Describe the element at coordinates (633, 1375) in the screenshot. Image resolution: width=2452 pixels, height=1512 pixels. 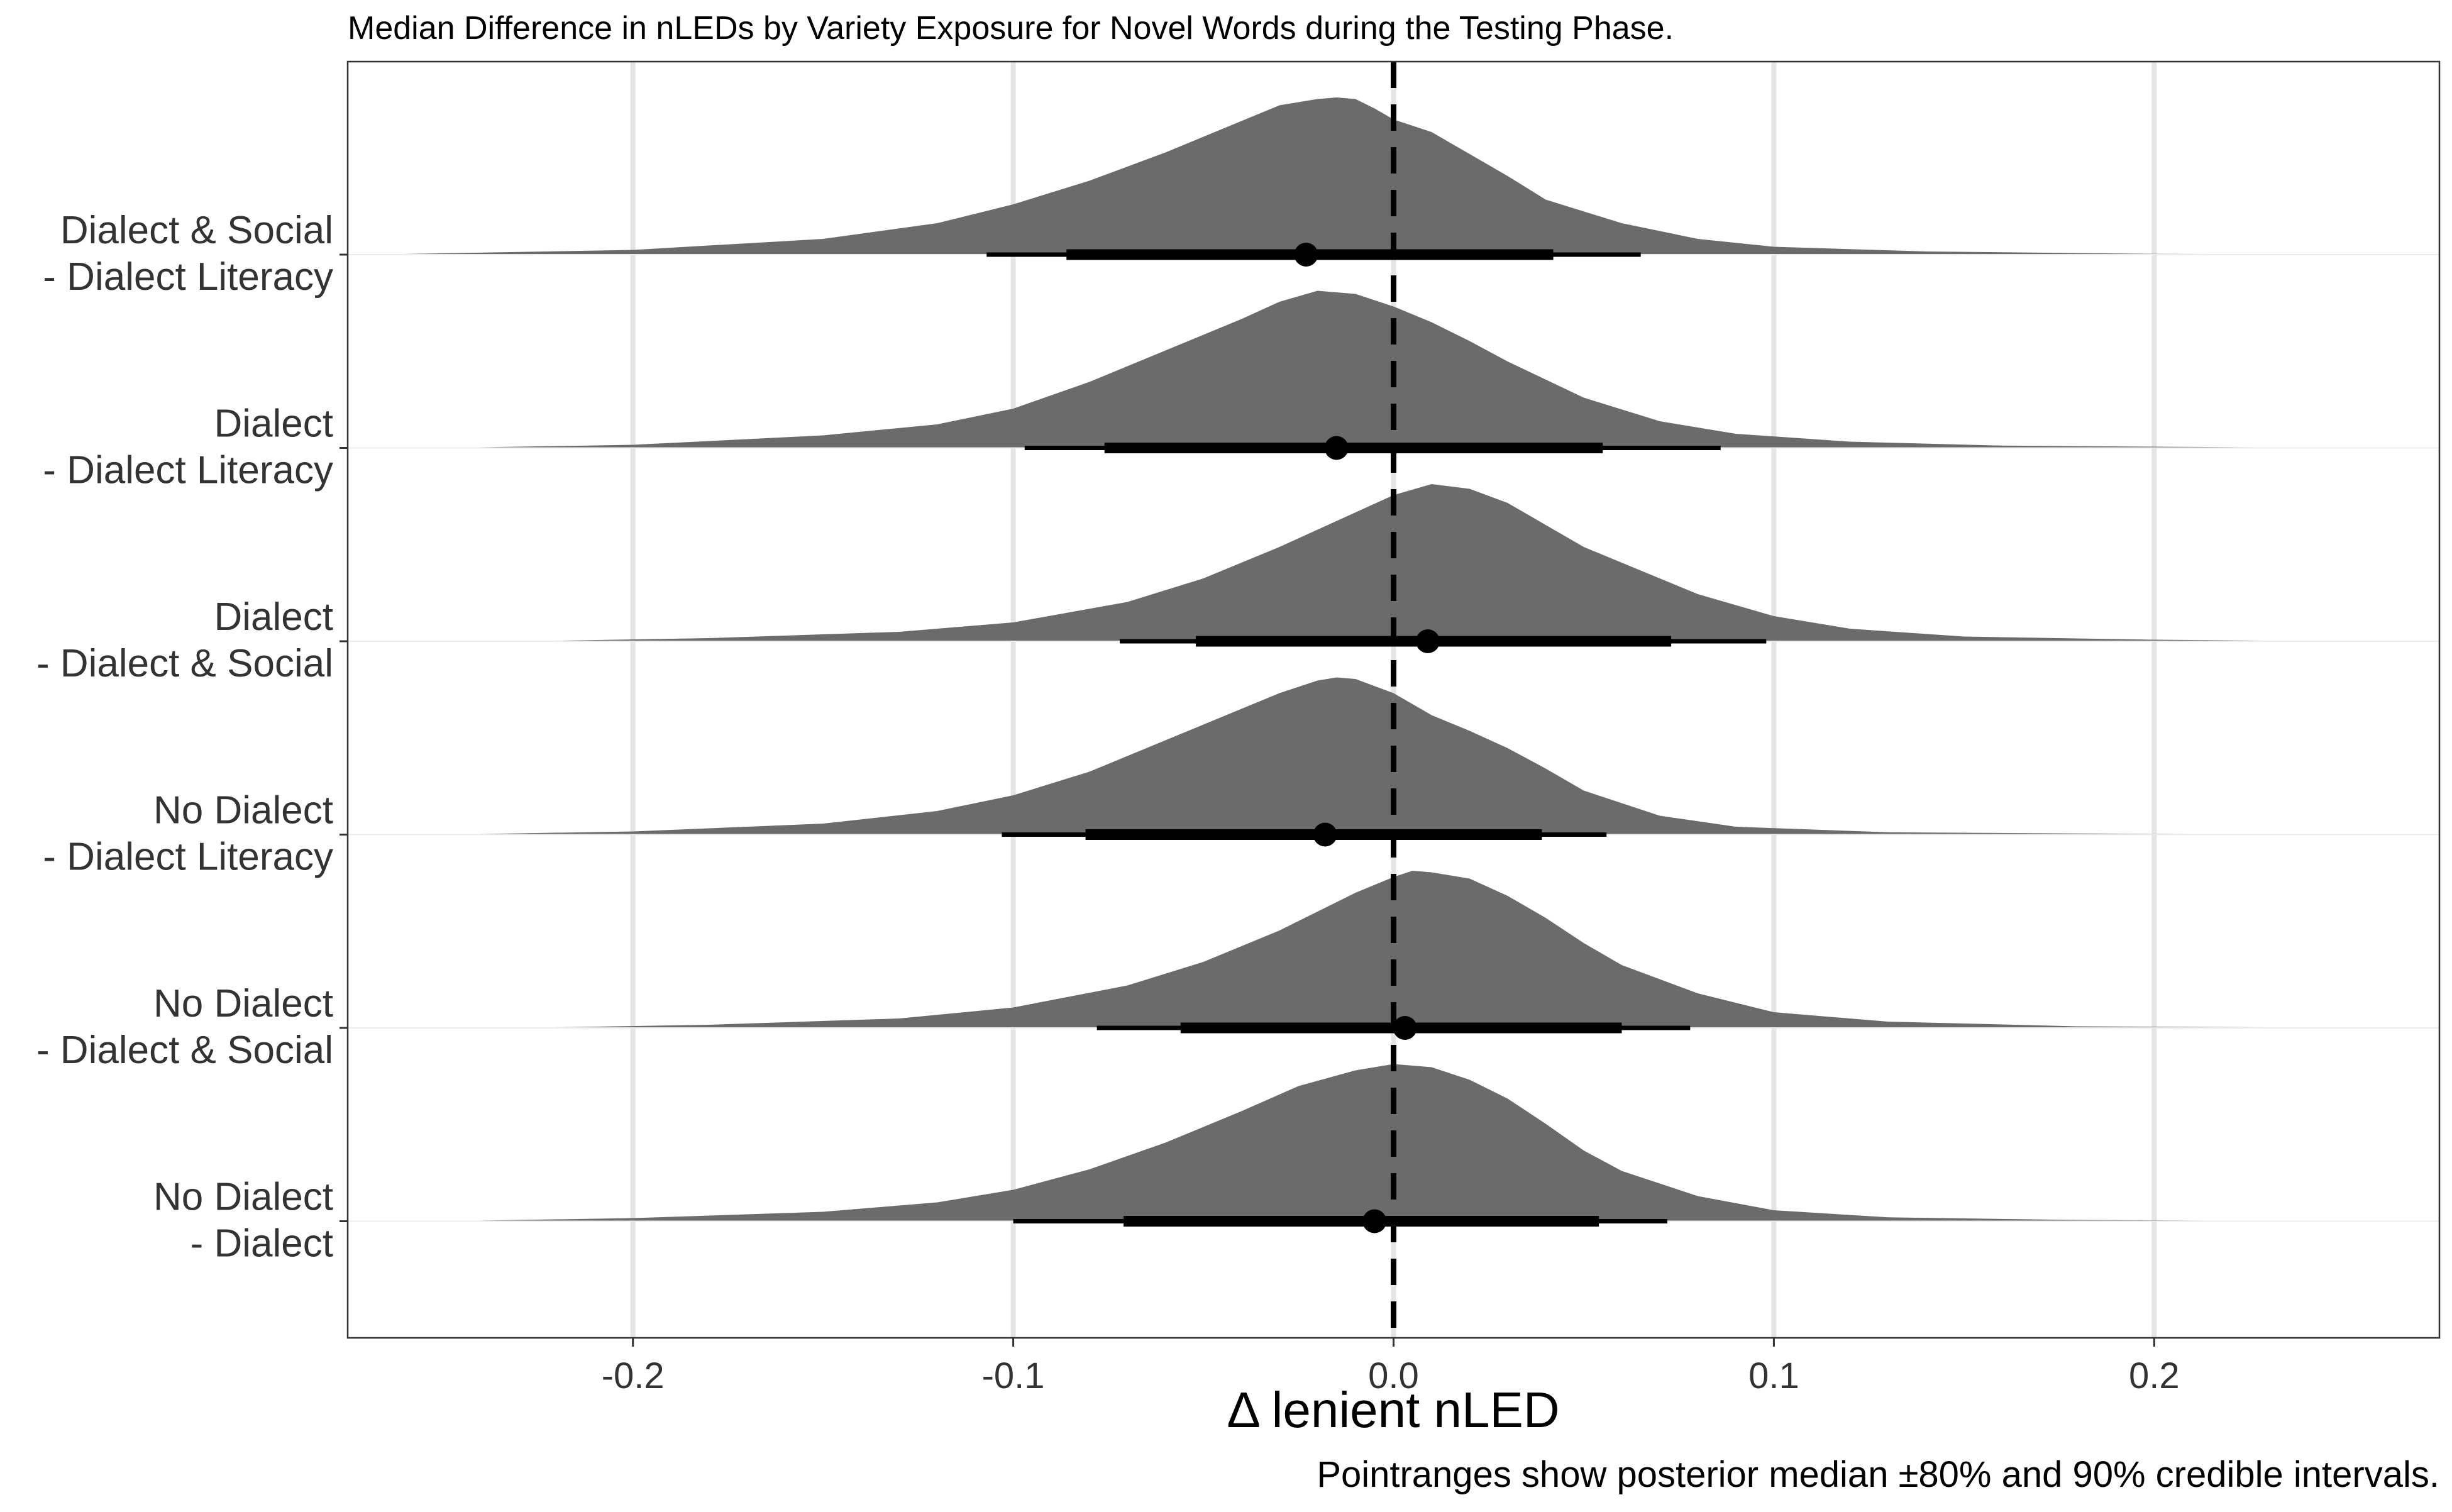
I see `x-tick-label: -0.2` at that location.